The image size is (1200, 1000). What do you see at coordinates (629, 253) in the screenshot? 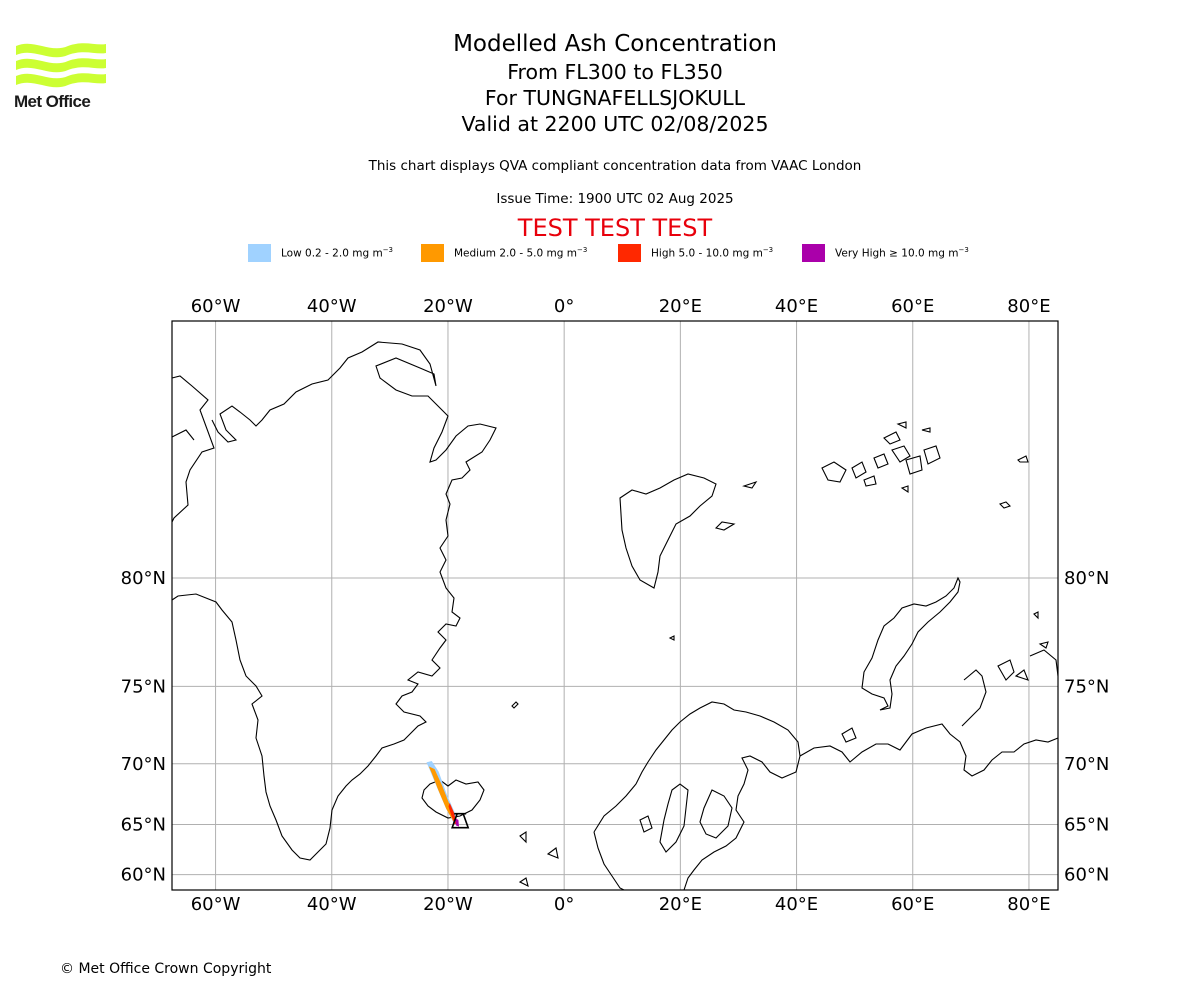
I see `legend-swatch-high` at bounding box center [629, 253].